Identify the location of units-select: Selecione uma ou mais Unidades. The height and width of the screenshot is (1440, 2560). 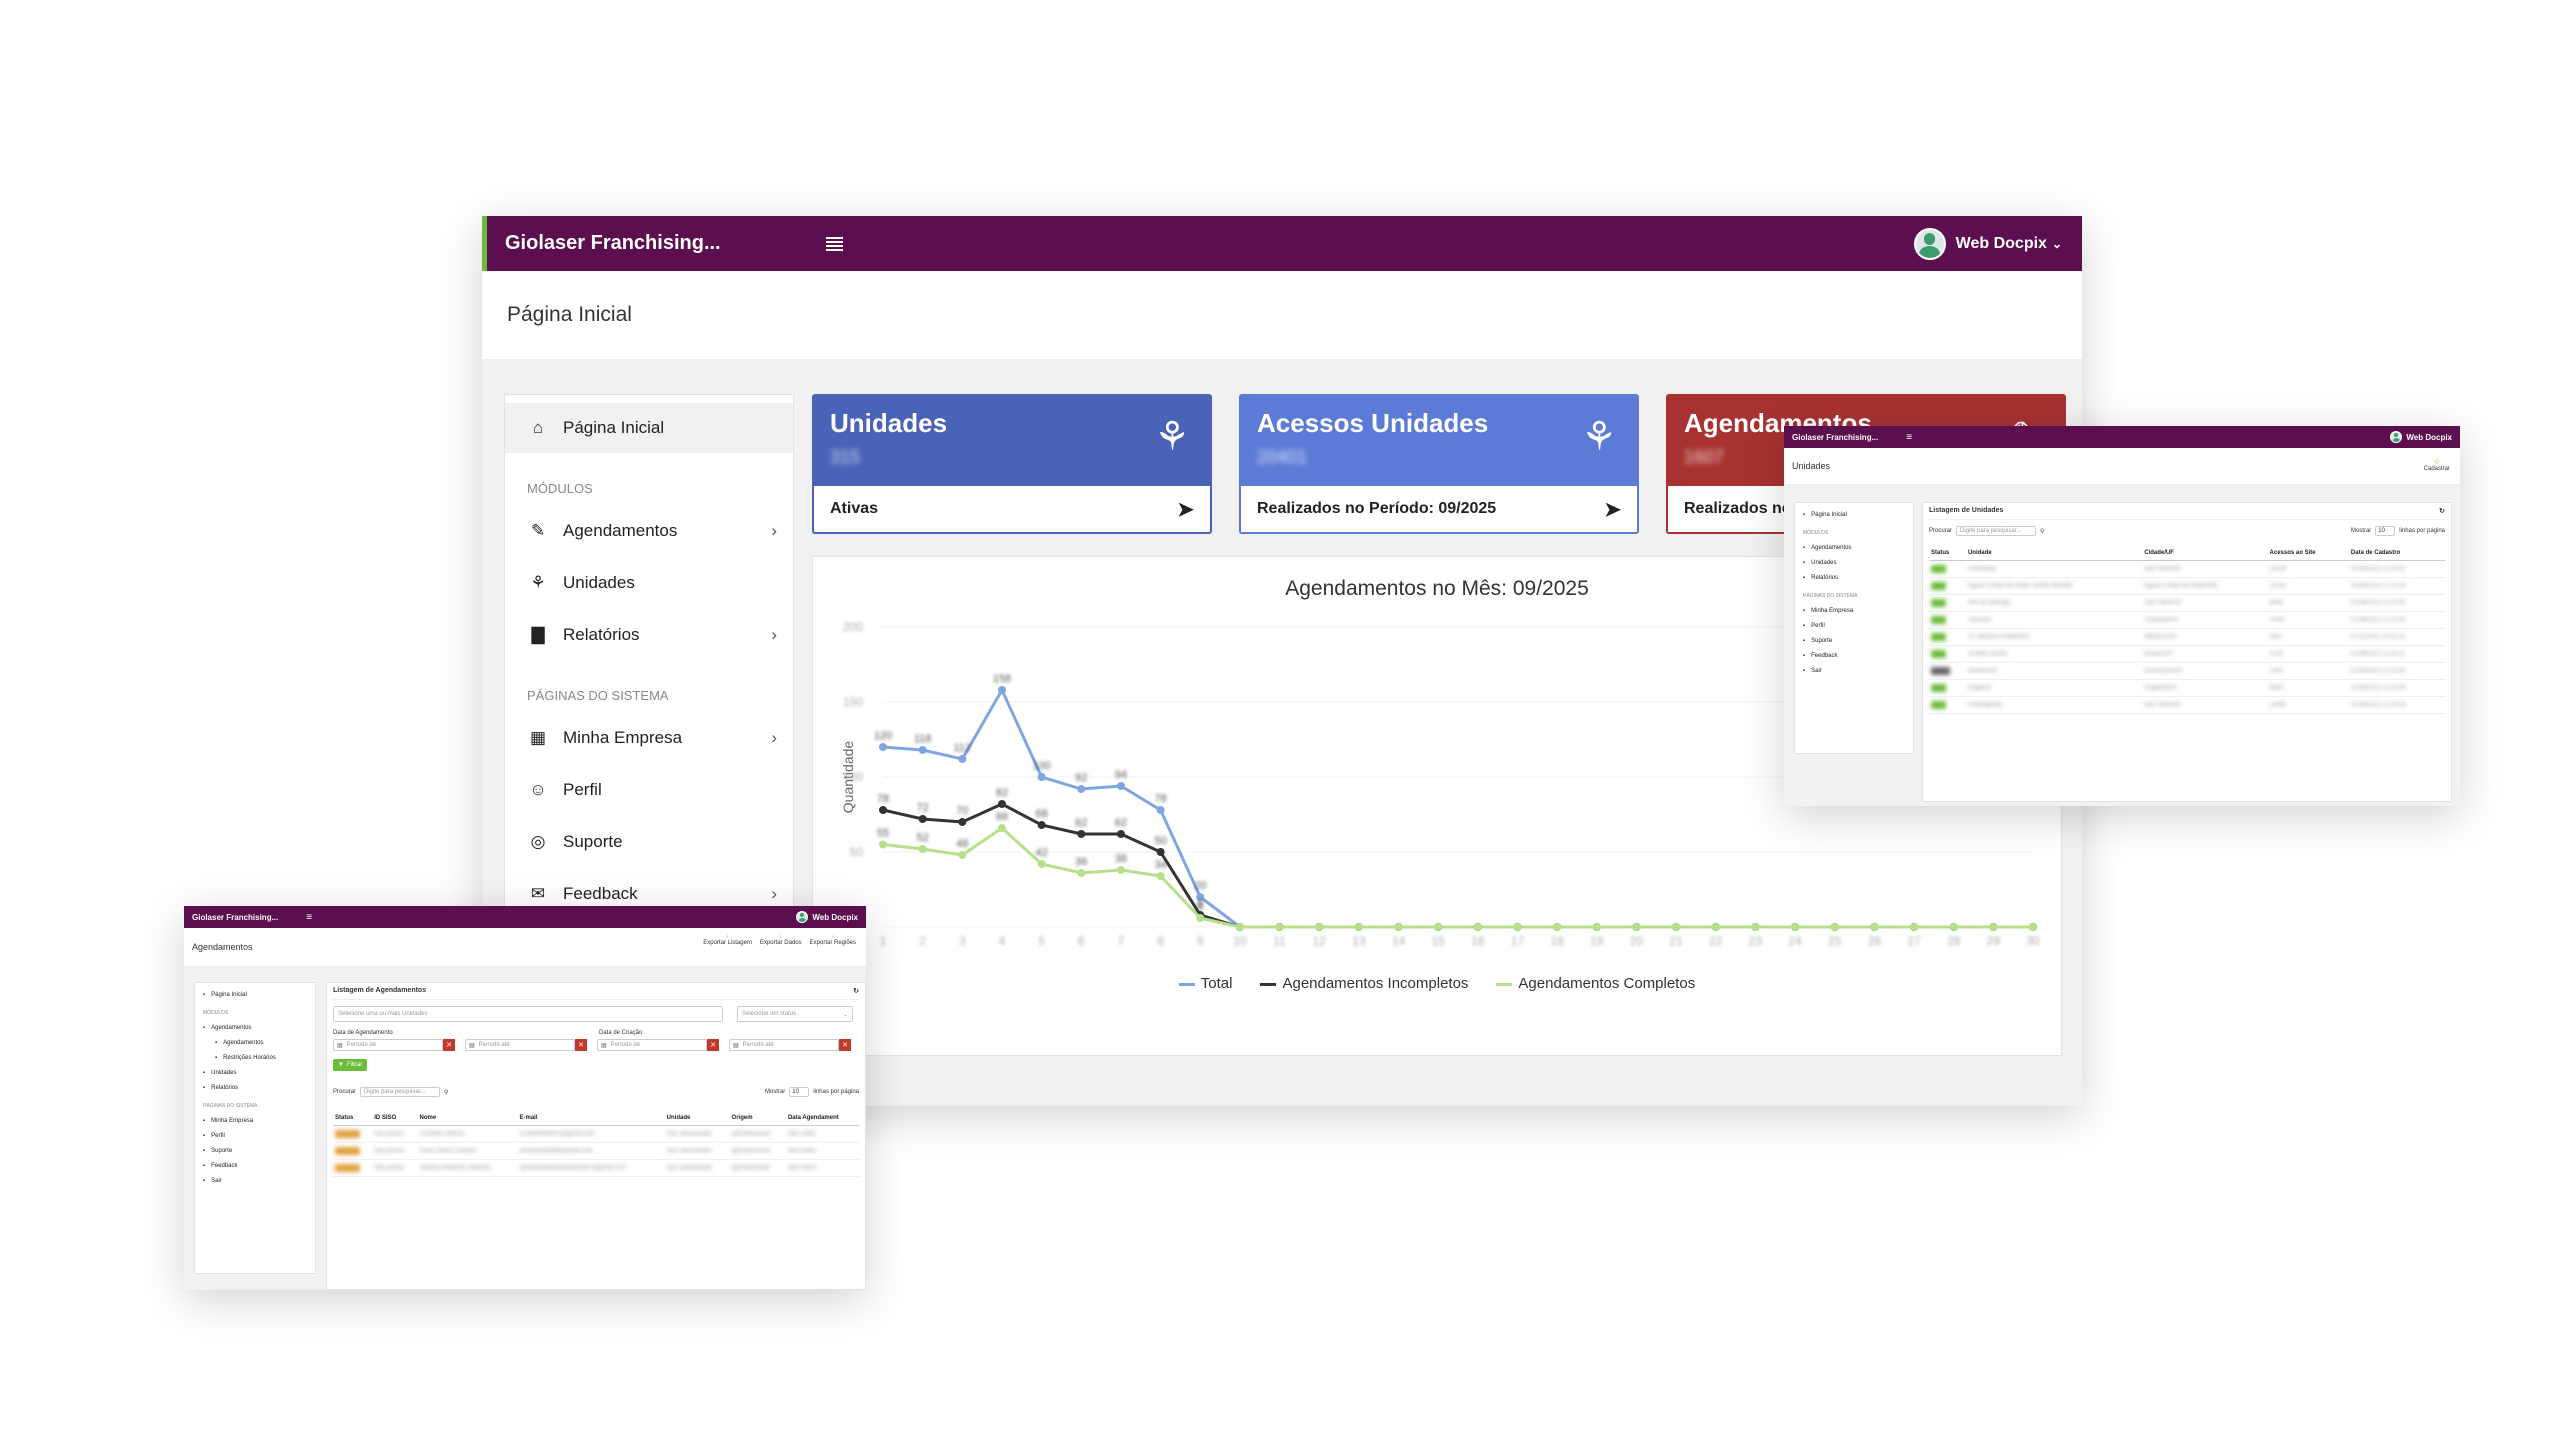
(528, 1014).